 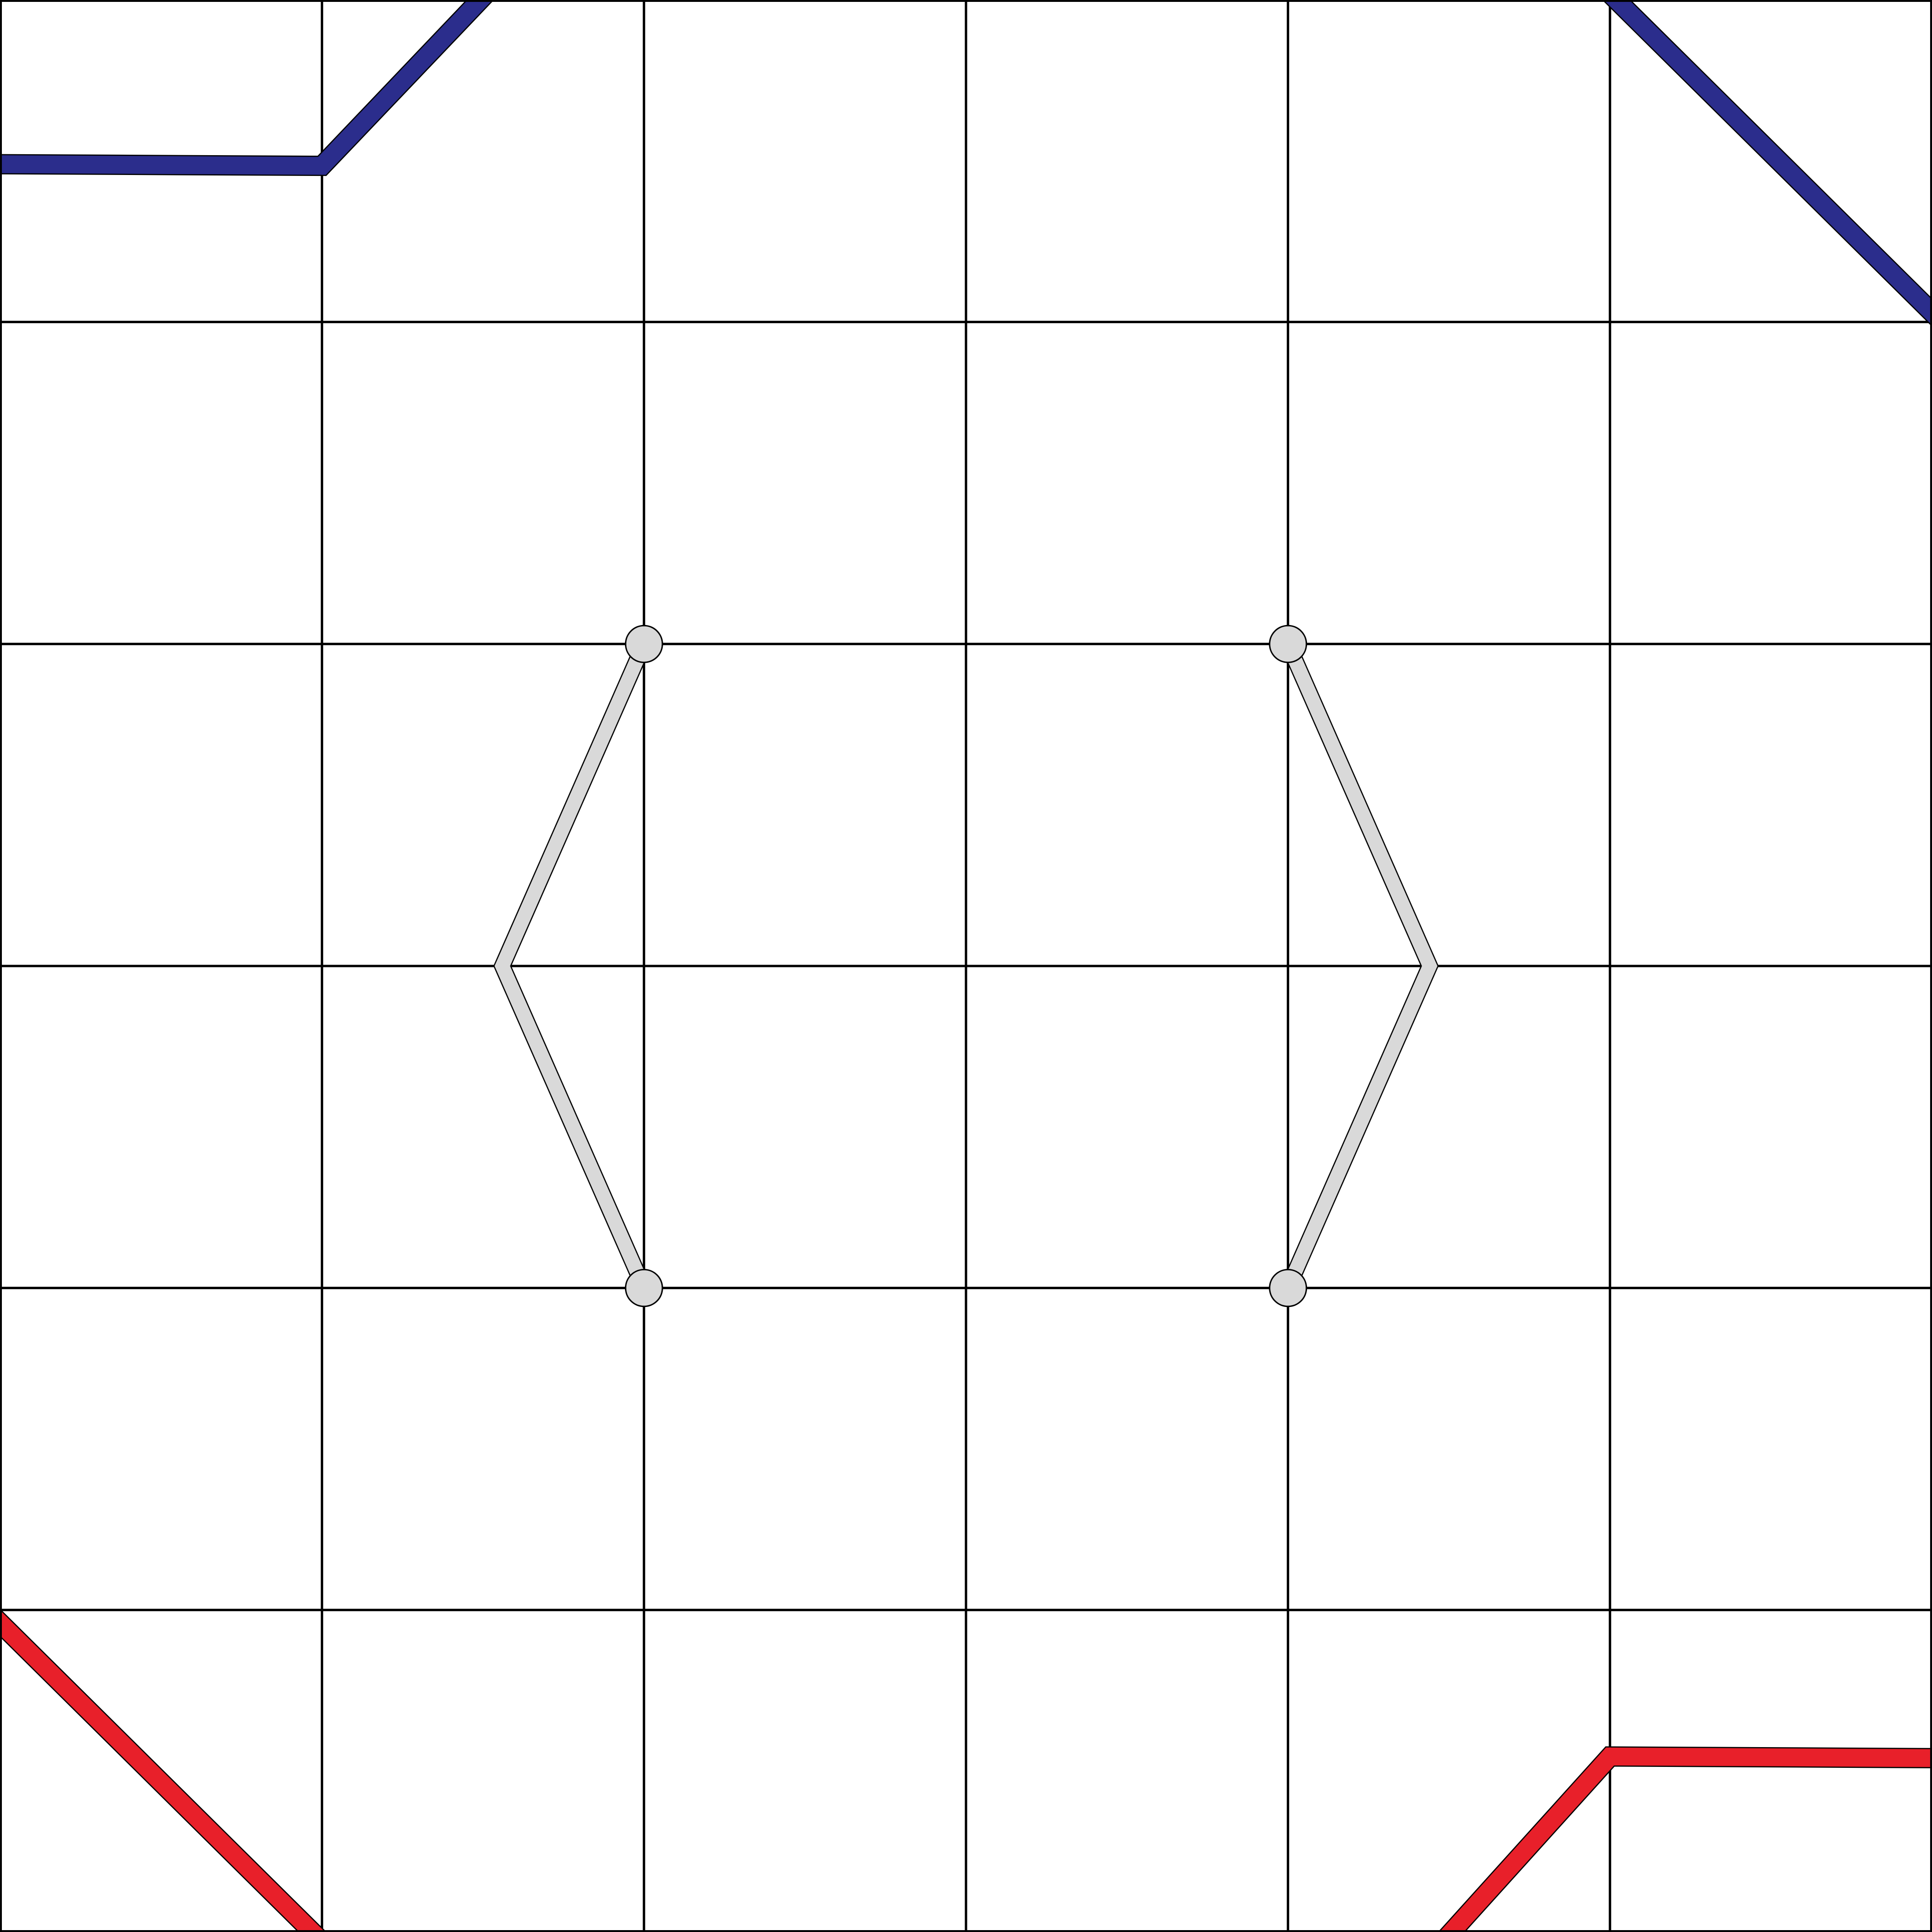 I want to click on gray-link-right, so click(x=1359, y=966).